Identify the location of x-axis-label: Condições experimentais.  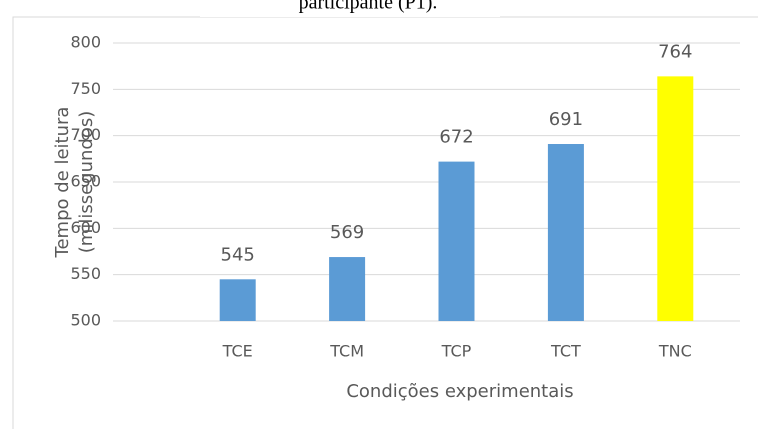
(459, 391).